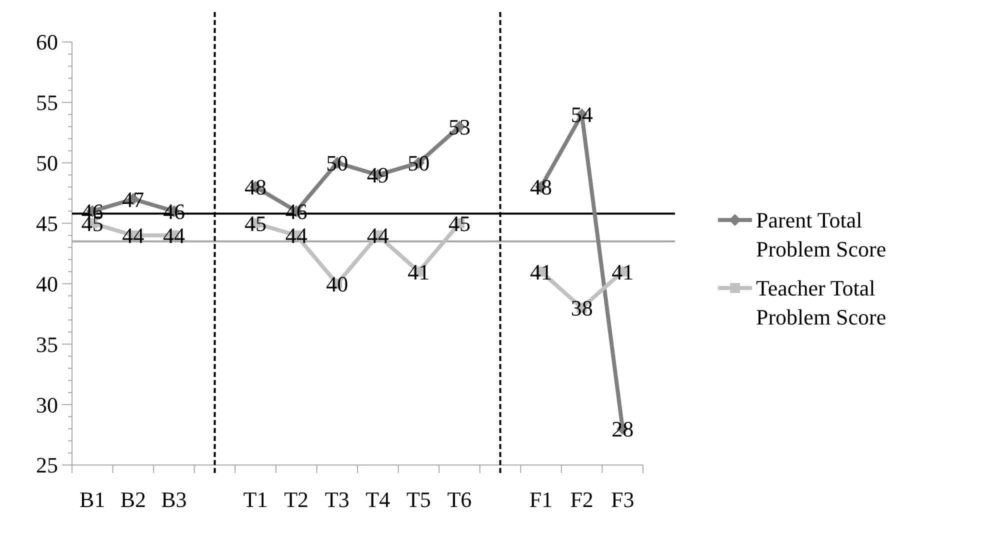  What do you see at coordinates (47, 163) in the screenshot?
I see `y-tick-label: 50` at bounding box center [47, 163].